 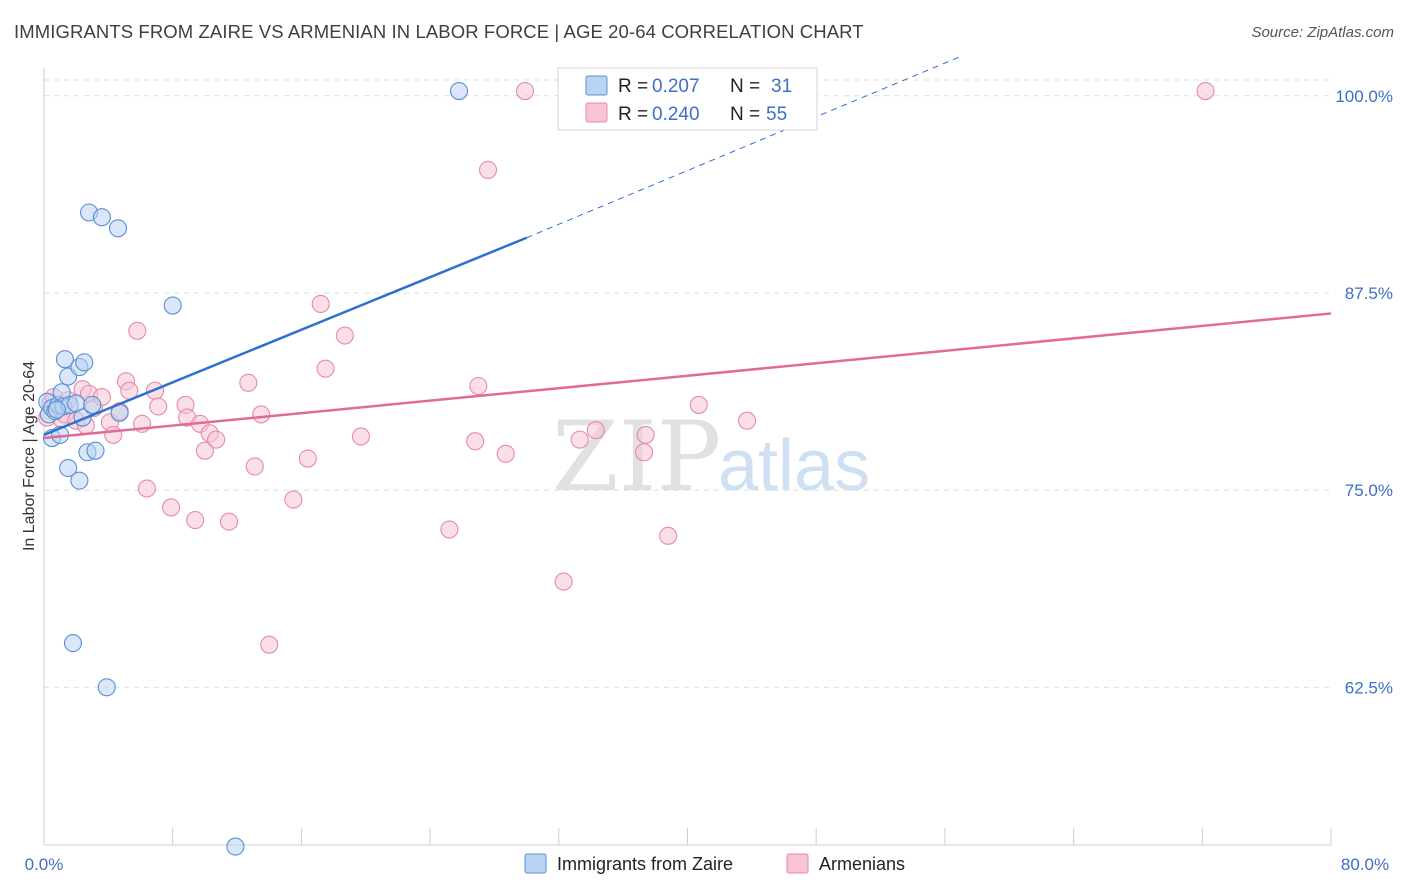 I want to click on y-tick-label-0: 62.5%, so click(x=1369, y=687).